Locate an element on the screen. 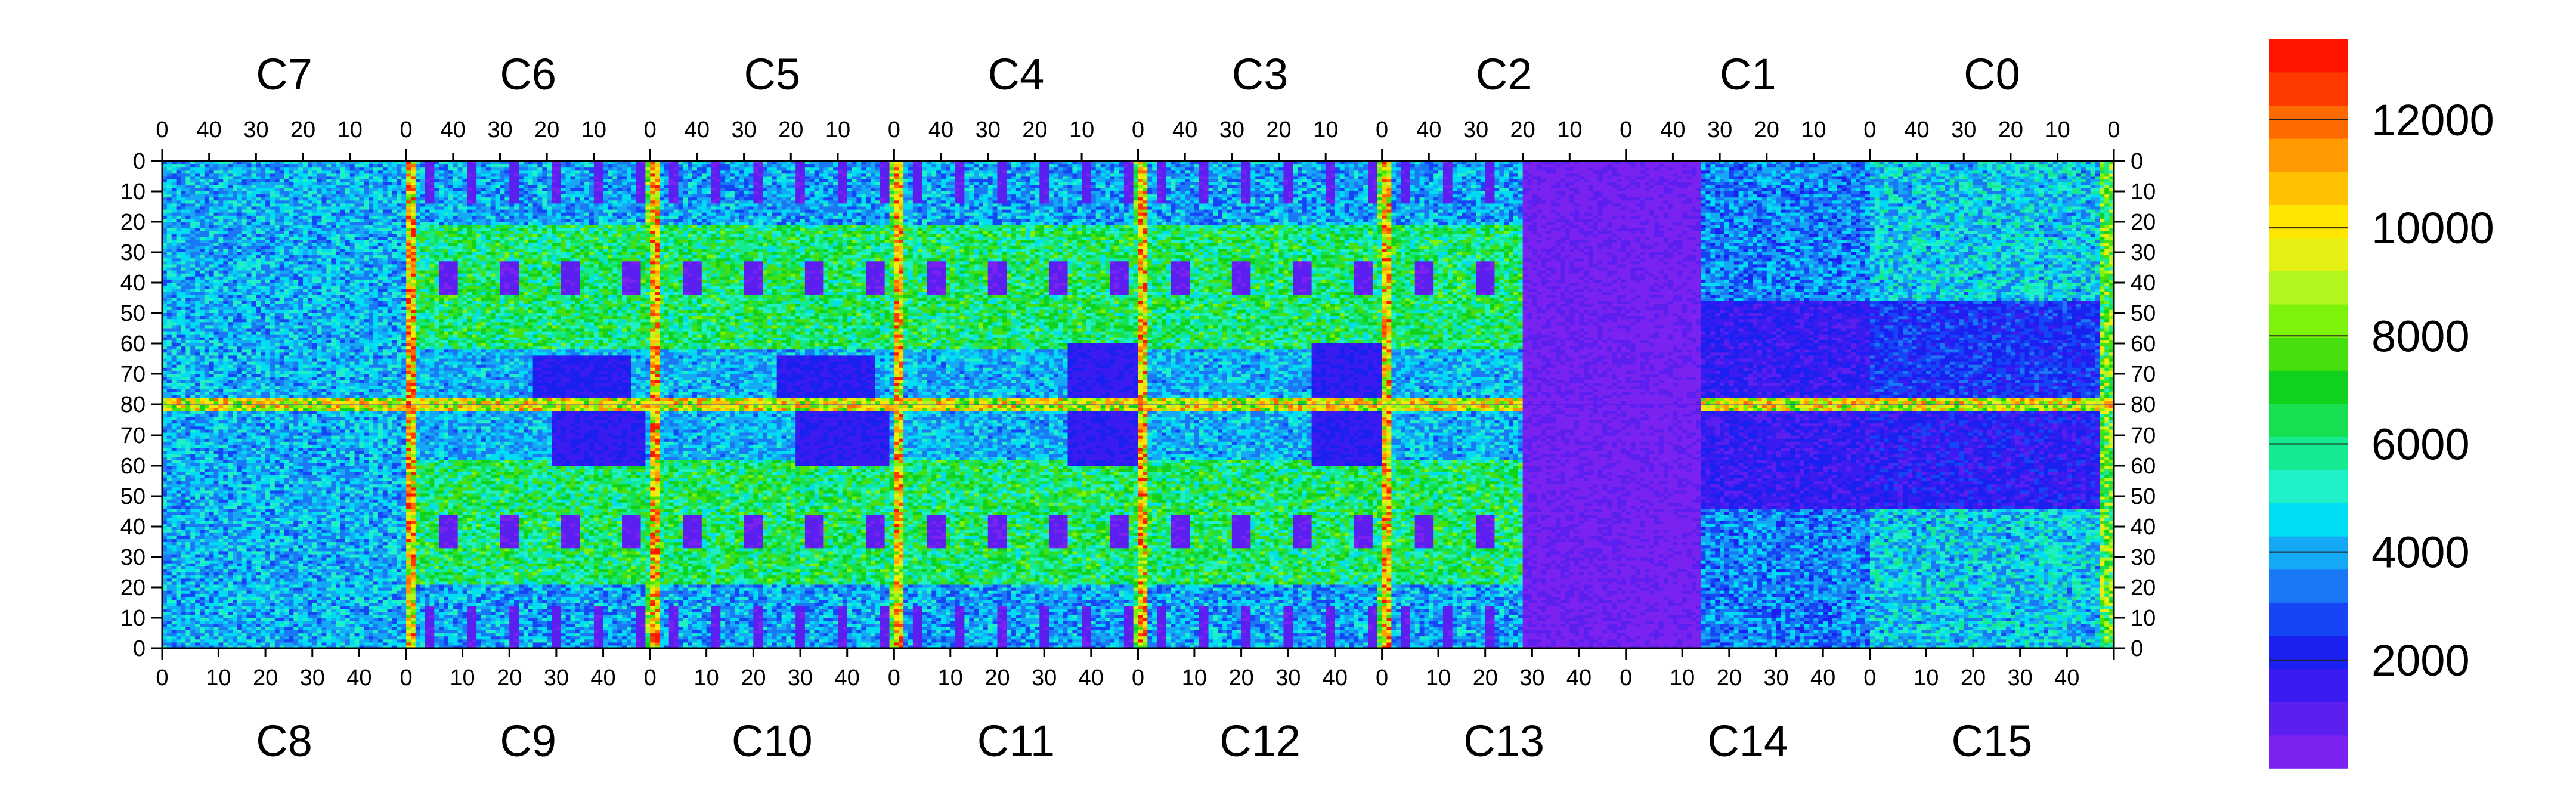  colorbar-tick-label: 12000 is located at coordinates (2432, 120).